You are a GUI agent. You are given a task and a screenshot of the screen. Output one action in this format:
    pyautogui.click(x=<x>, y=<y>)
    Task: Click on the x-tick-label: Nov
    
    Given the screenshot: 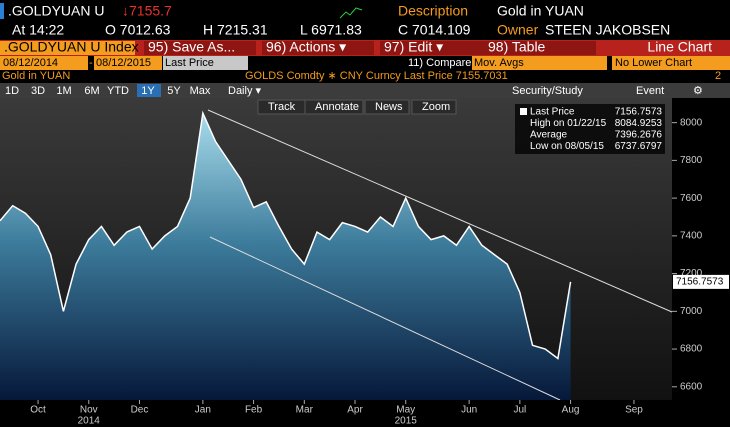 What is the action you would take?
    pyautogui.click(x=89, y=410)
    